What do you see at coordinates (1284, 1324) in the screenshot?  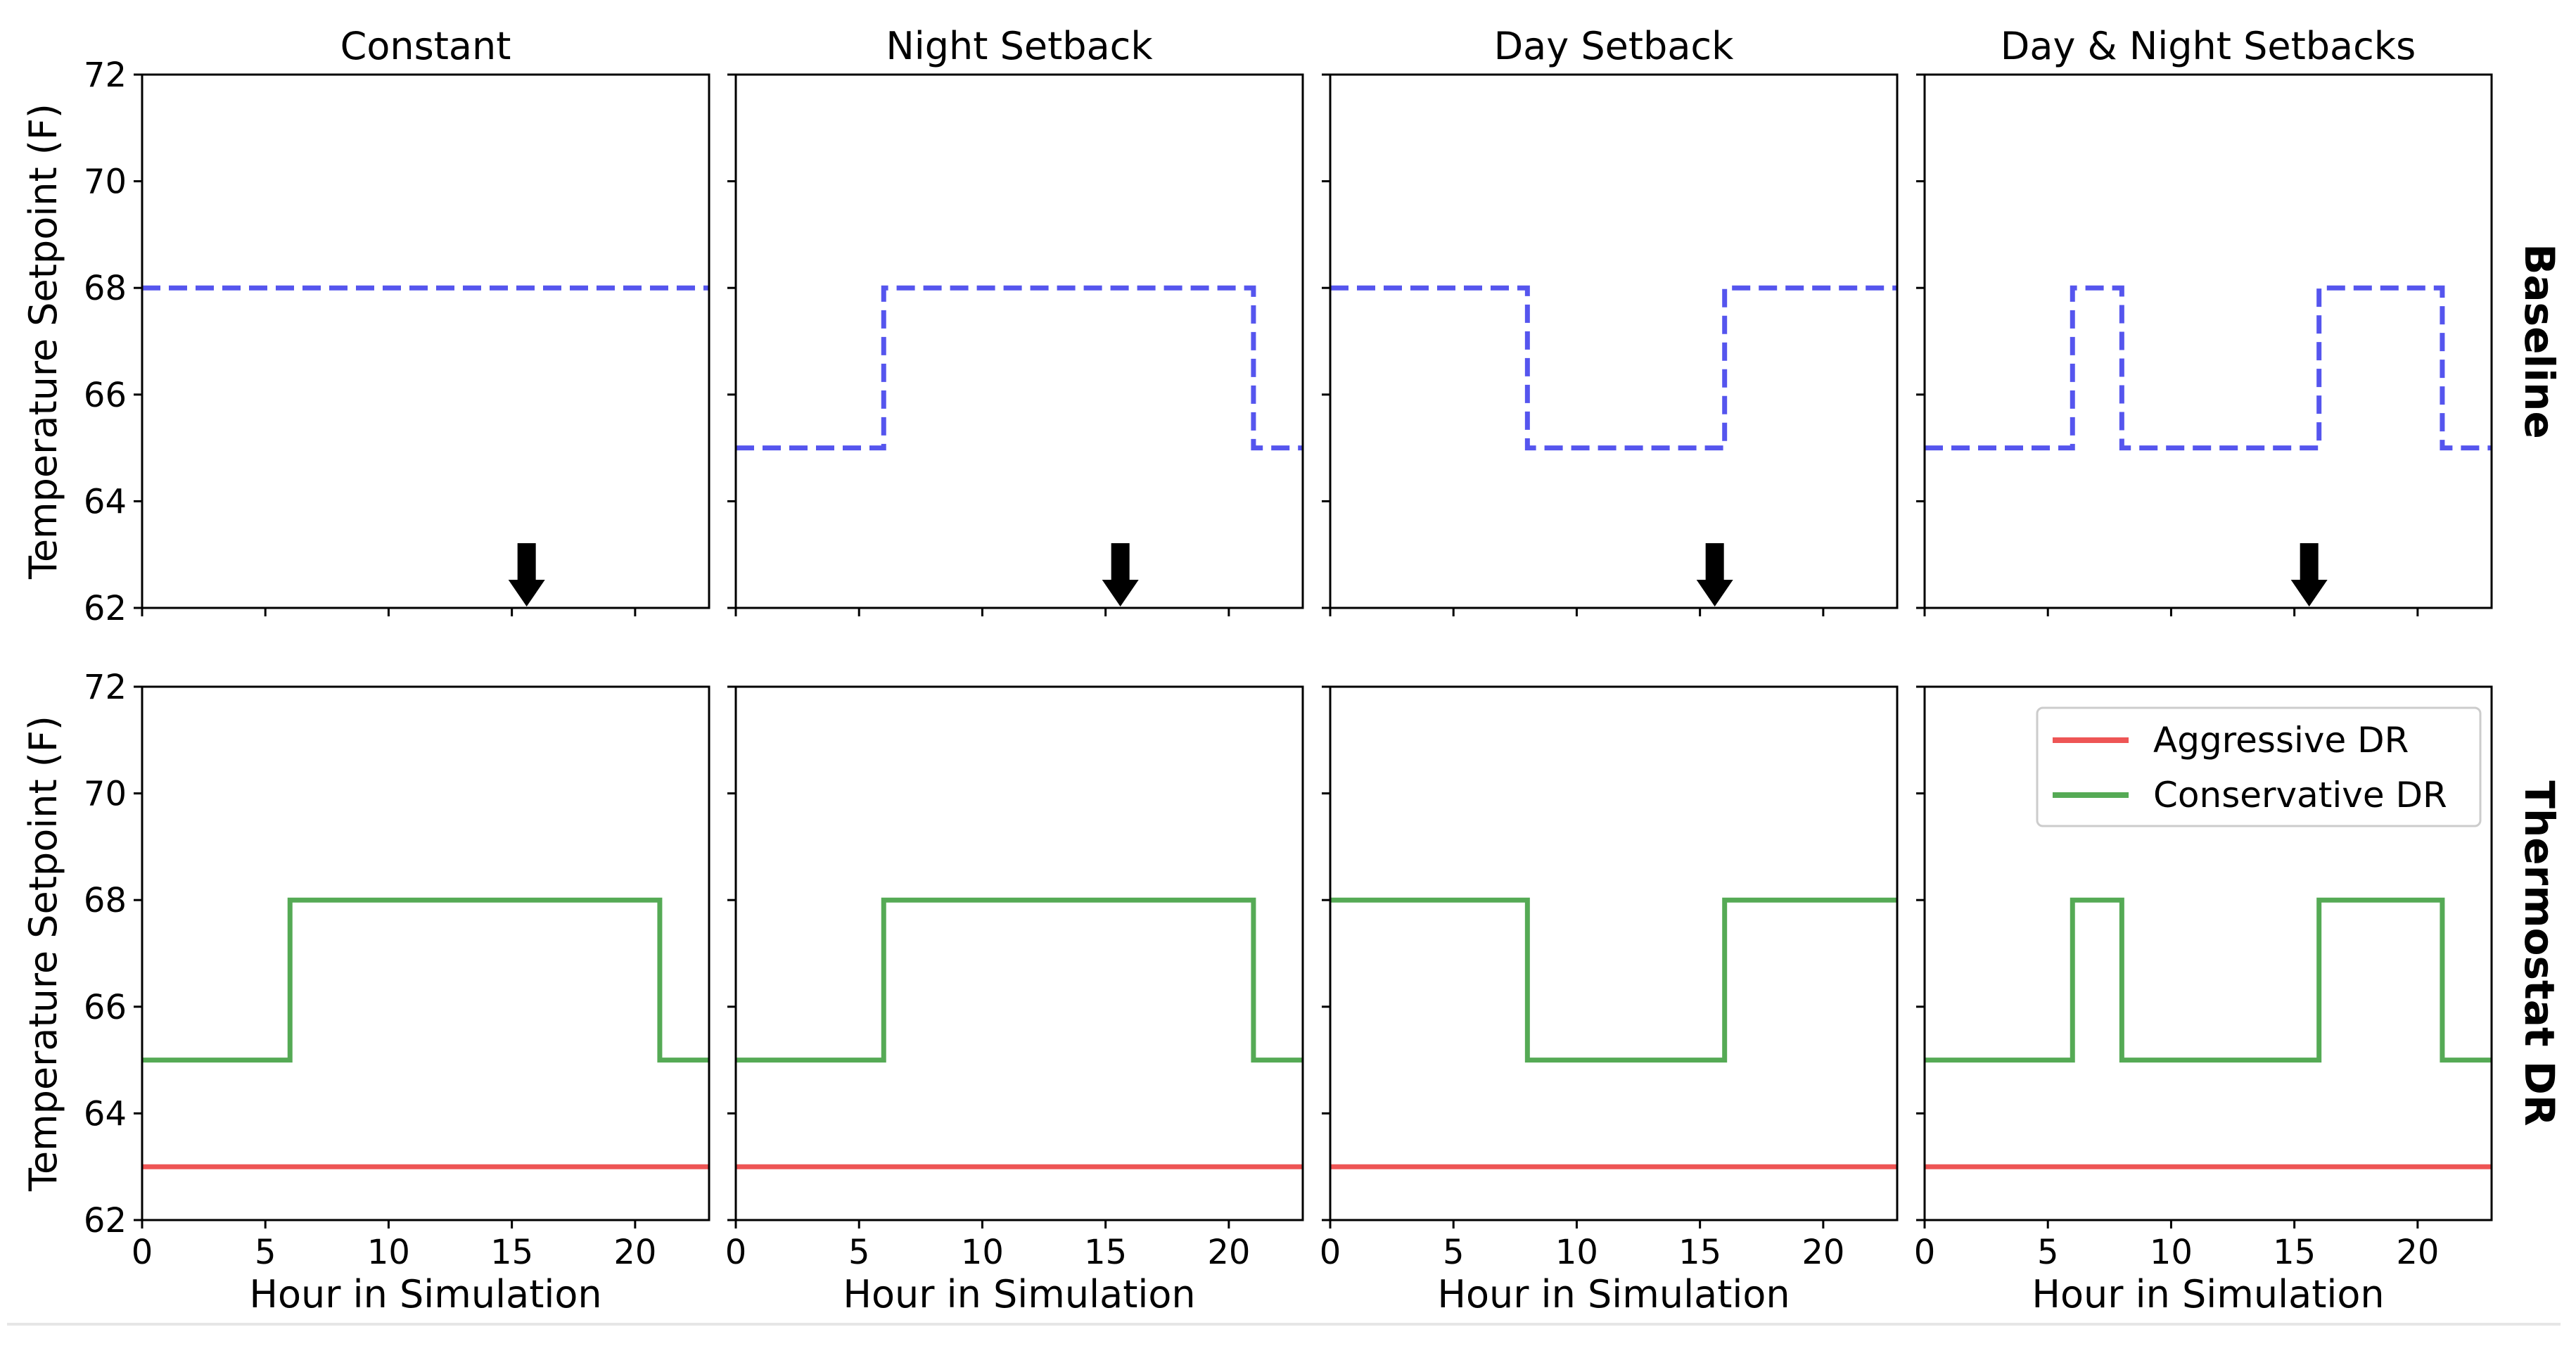 I see `bottom-divider` at bounding box center [1284, 1324].